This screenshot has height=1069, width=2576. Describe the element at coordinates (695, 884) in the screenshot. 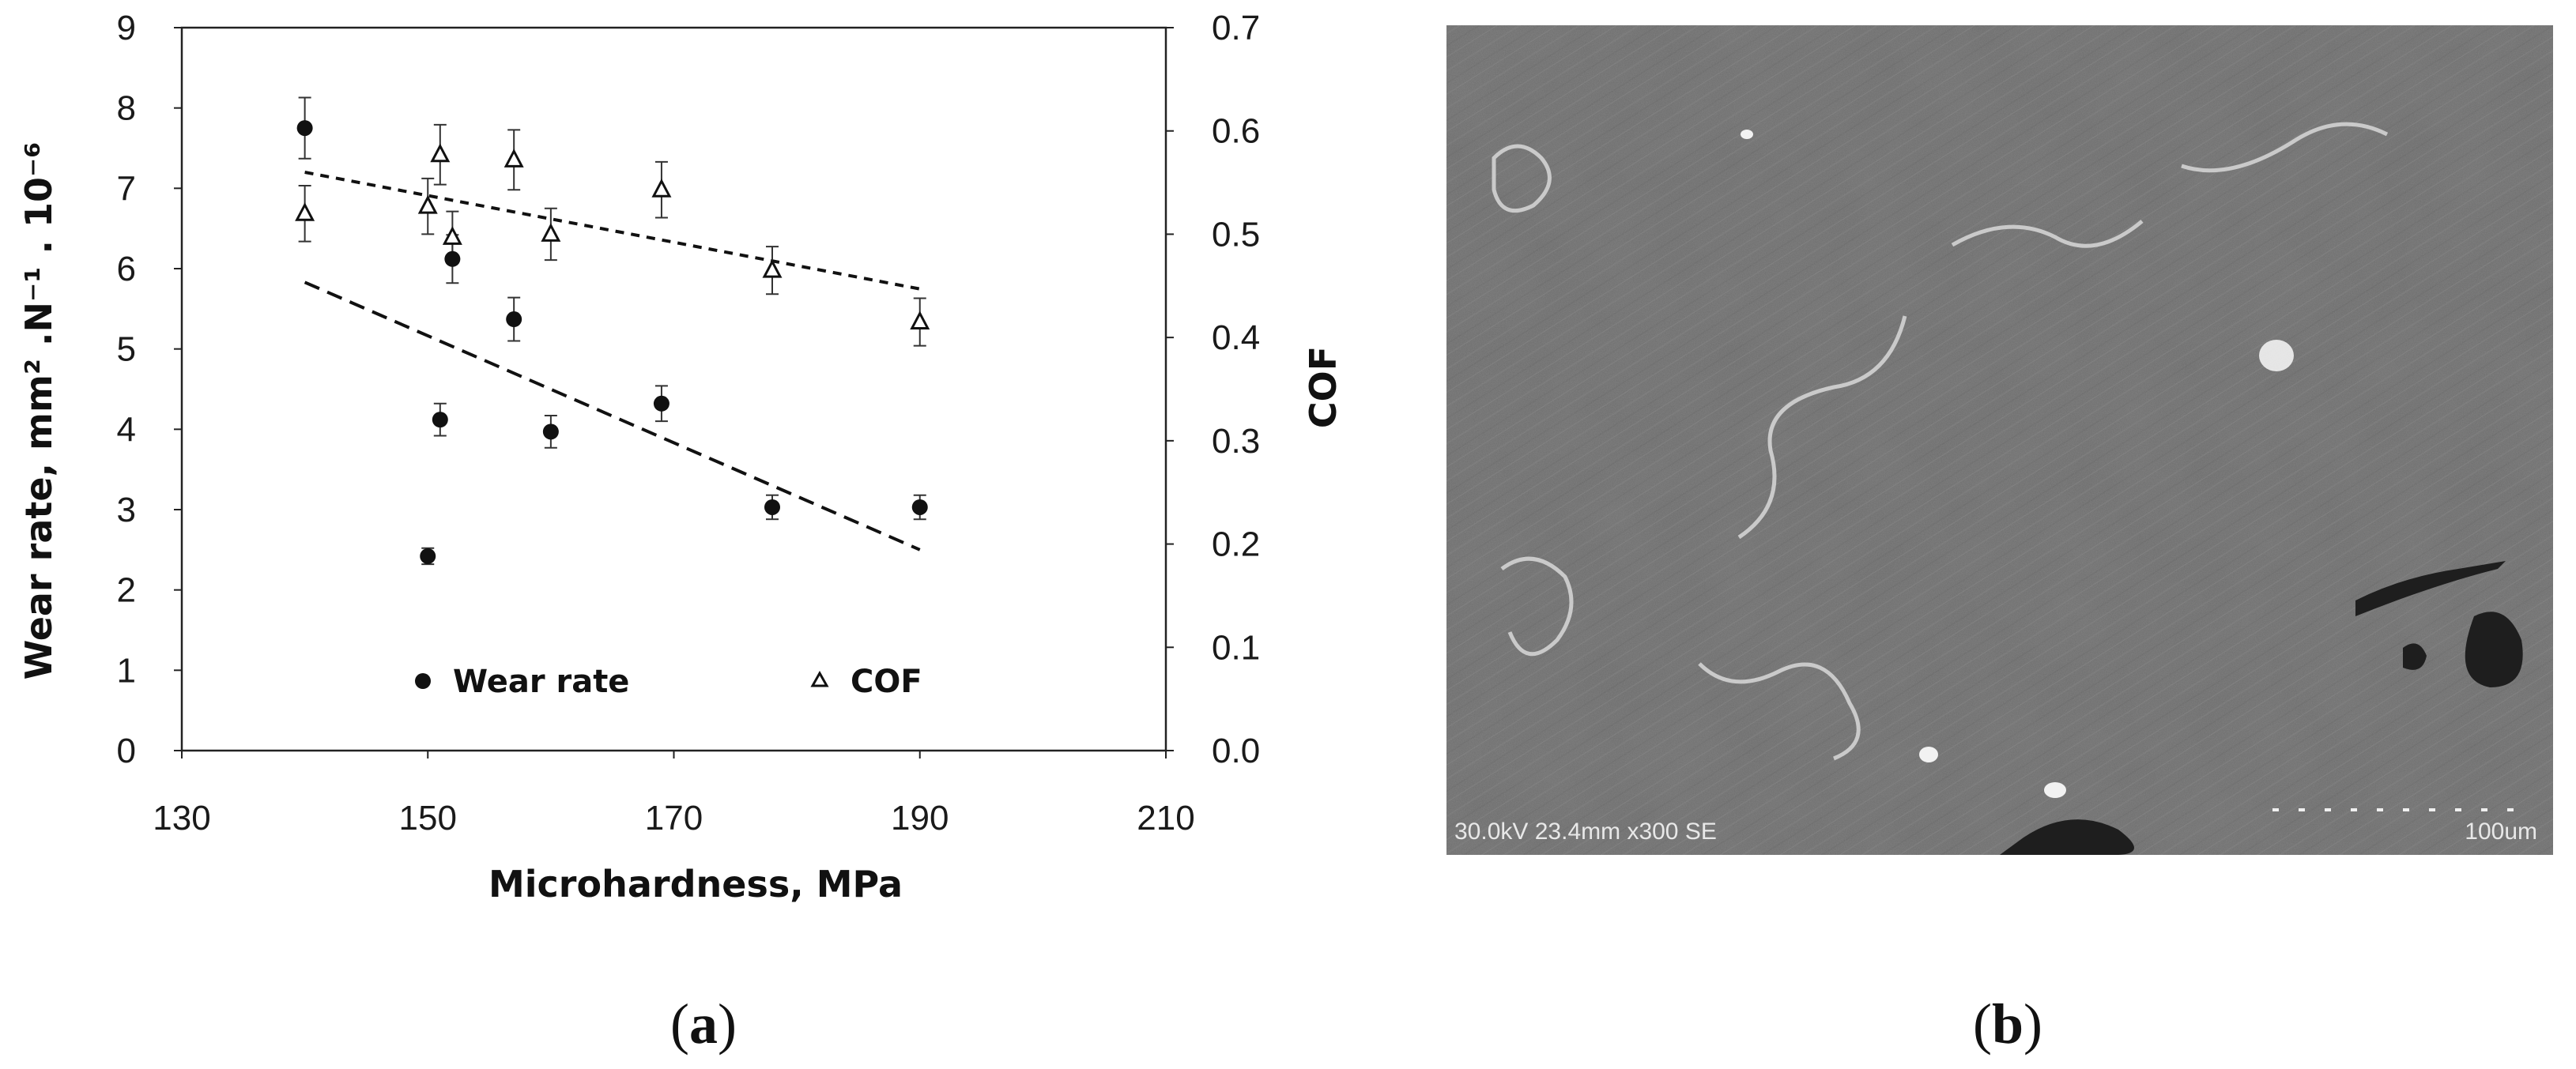

I see `x-axis-label: Microhardness, MPa` at that location.